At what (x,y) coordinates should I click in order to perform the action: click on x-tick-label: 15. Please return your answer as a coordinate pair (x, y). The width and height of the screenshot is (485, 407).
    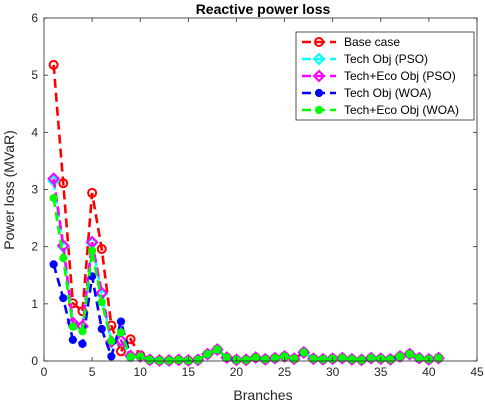
    Looking at the image, I should click on (189, 372).